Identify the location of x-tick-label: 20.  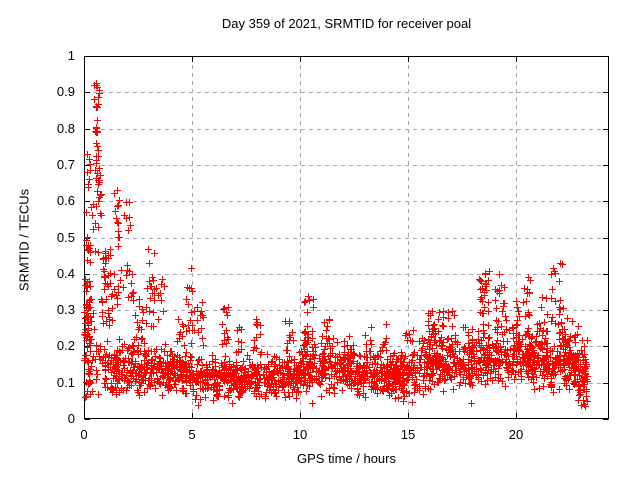
(516, 434).